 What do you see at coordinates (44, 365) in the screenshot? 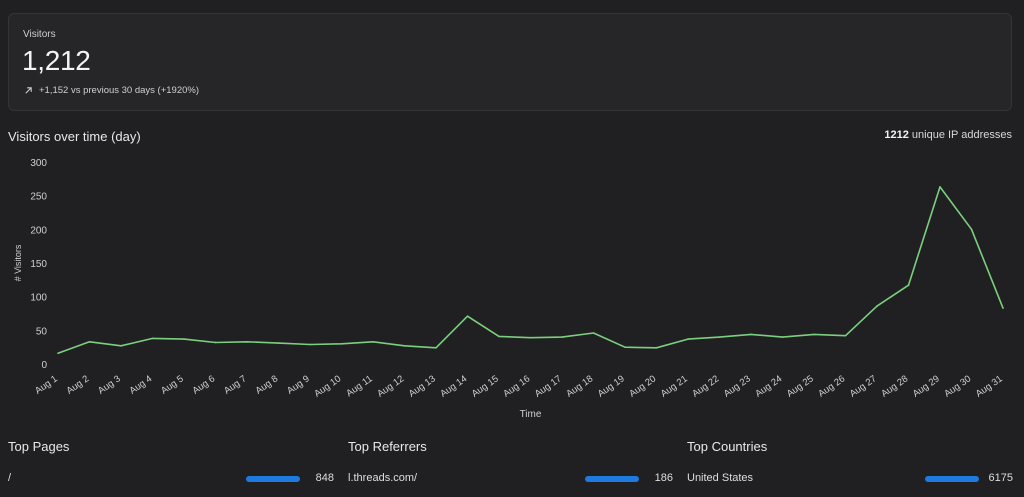
I see `y-tick-label: 0` at bounding box center [44, 365].